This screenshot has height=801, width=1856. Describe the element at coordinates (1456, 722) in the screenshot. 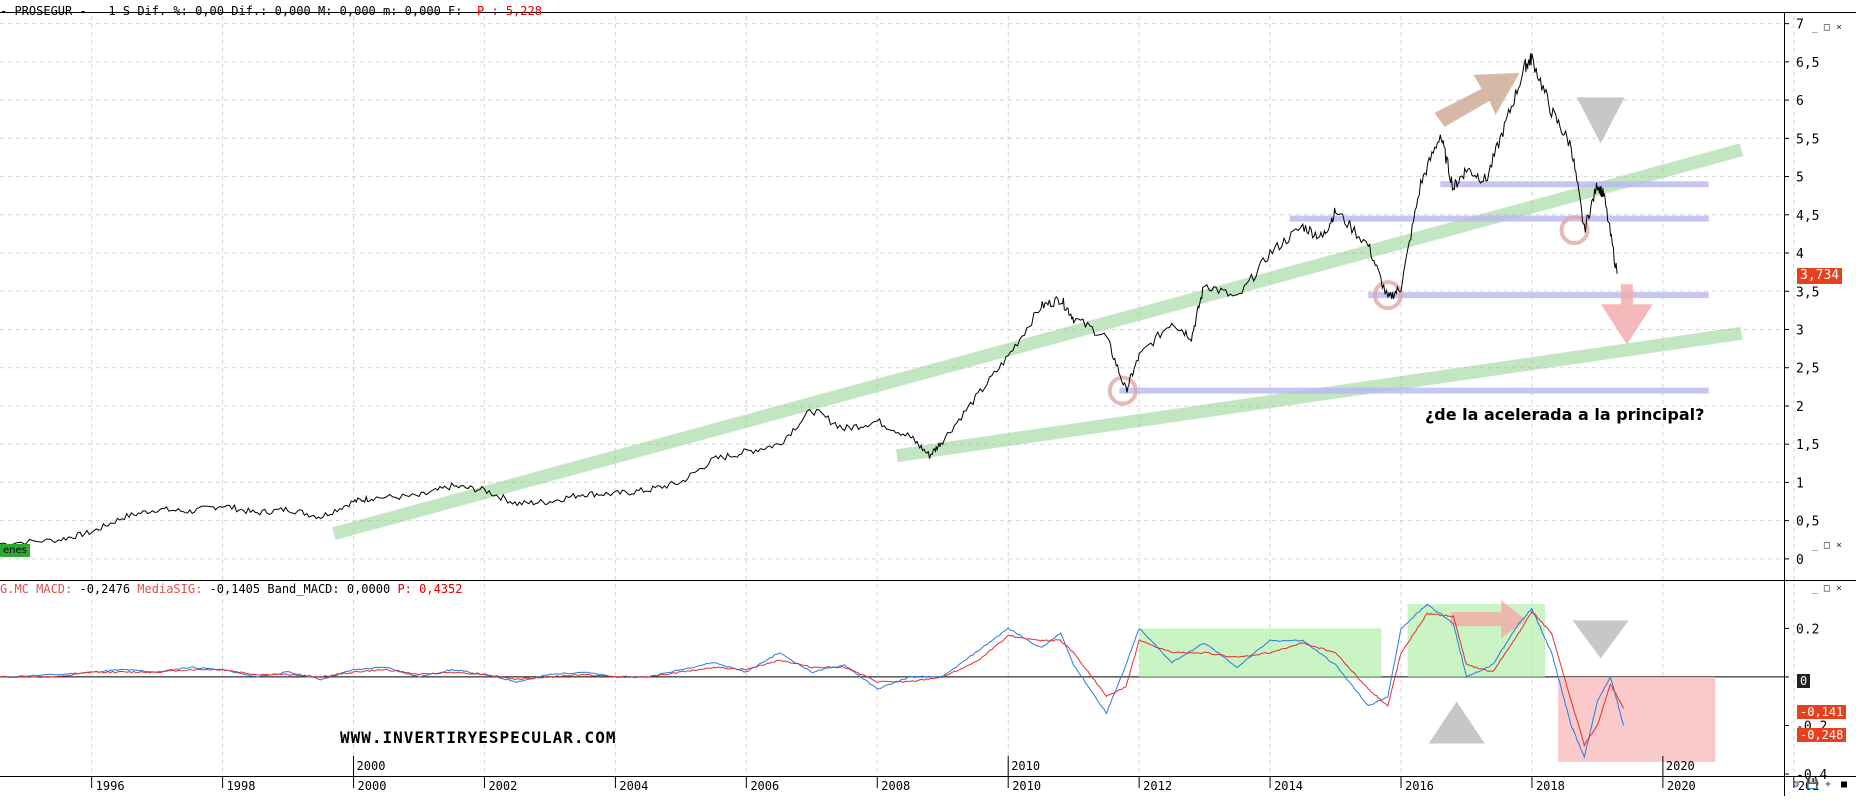

I see `macd-up-triangle` at that location.